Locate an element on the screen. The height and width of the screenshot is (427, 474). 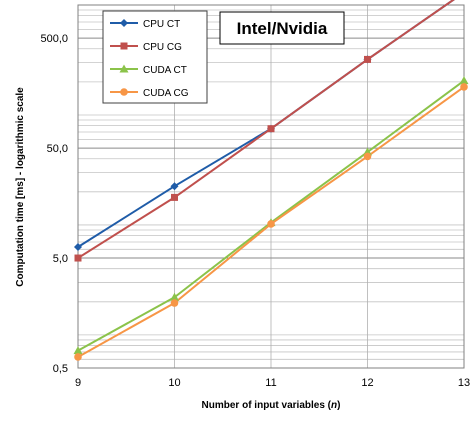
legend-box is located at coordinates (155, 57).